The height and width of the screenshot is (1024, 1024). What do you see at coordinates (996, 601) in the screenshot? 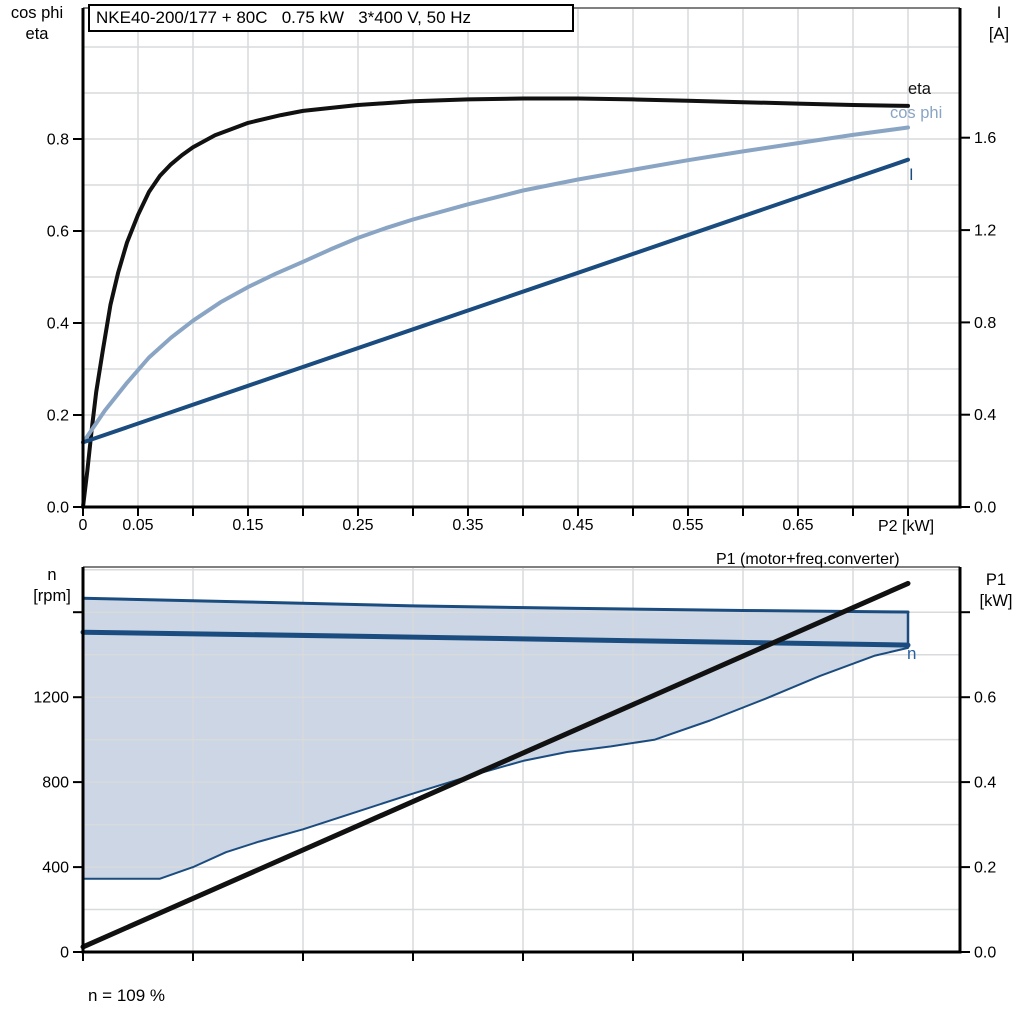
I see `kw-unit-label: [kW]` at bounding box center [996, 601].